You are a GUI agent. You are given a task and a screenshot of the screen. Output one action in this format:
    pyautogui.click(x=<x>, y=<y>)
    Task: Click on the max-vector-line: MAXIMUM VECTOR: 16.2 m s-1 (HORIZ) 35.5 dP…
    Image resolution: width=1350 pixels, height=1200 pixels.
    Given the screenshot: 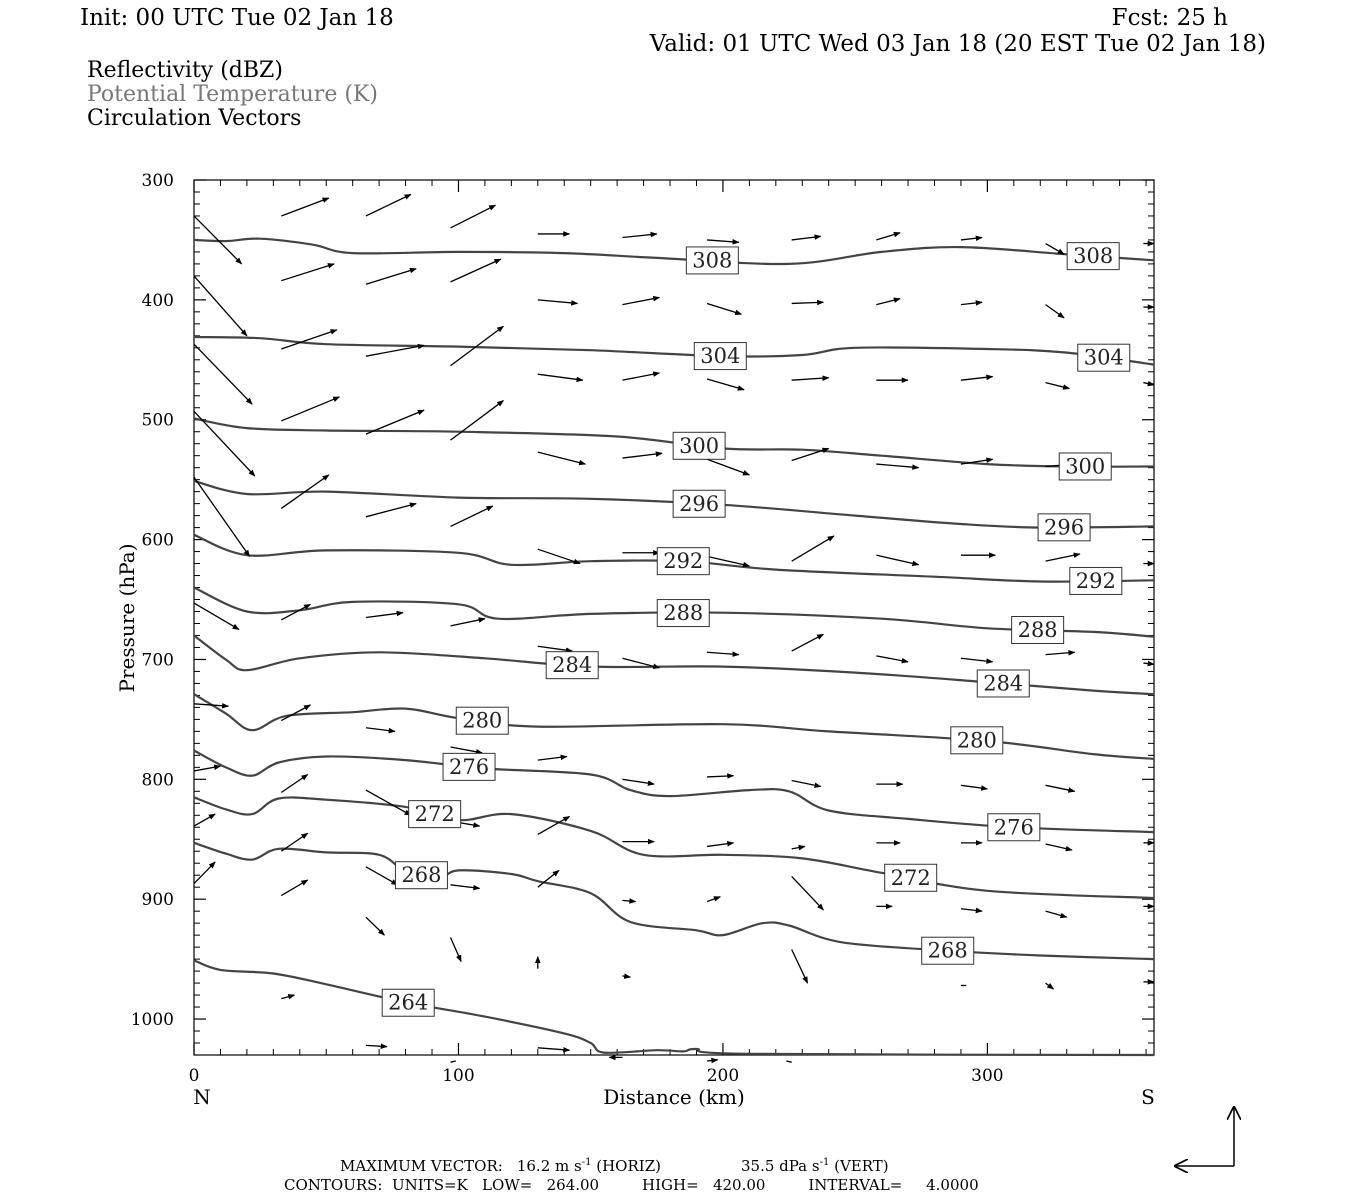 What is the action you would take?
    pyautogui.click(x=614, y=1166)
    